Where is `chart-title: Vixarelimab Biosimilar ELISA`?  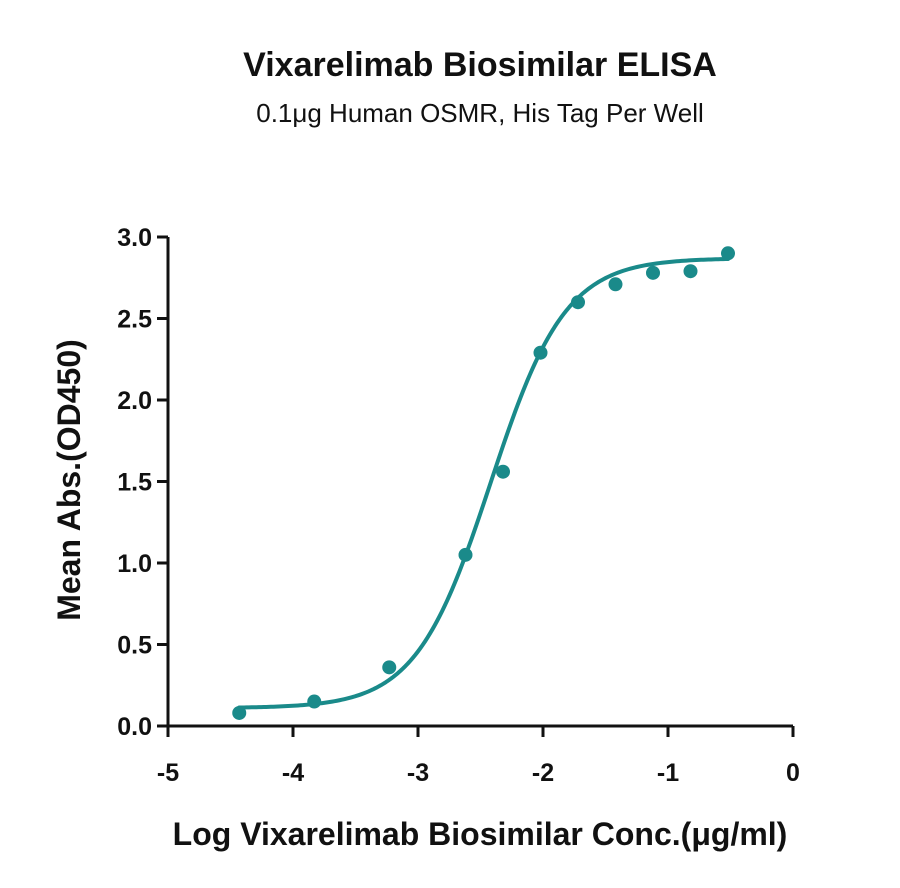
chart-title: Vixarelimab Biosimilar ELISA is located at coordinates (480, 65).